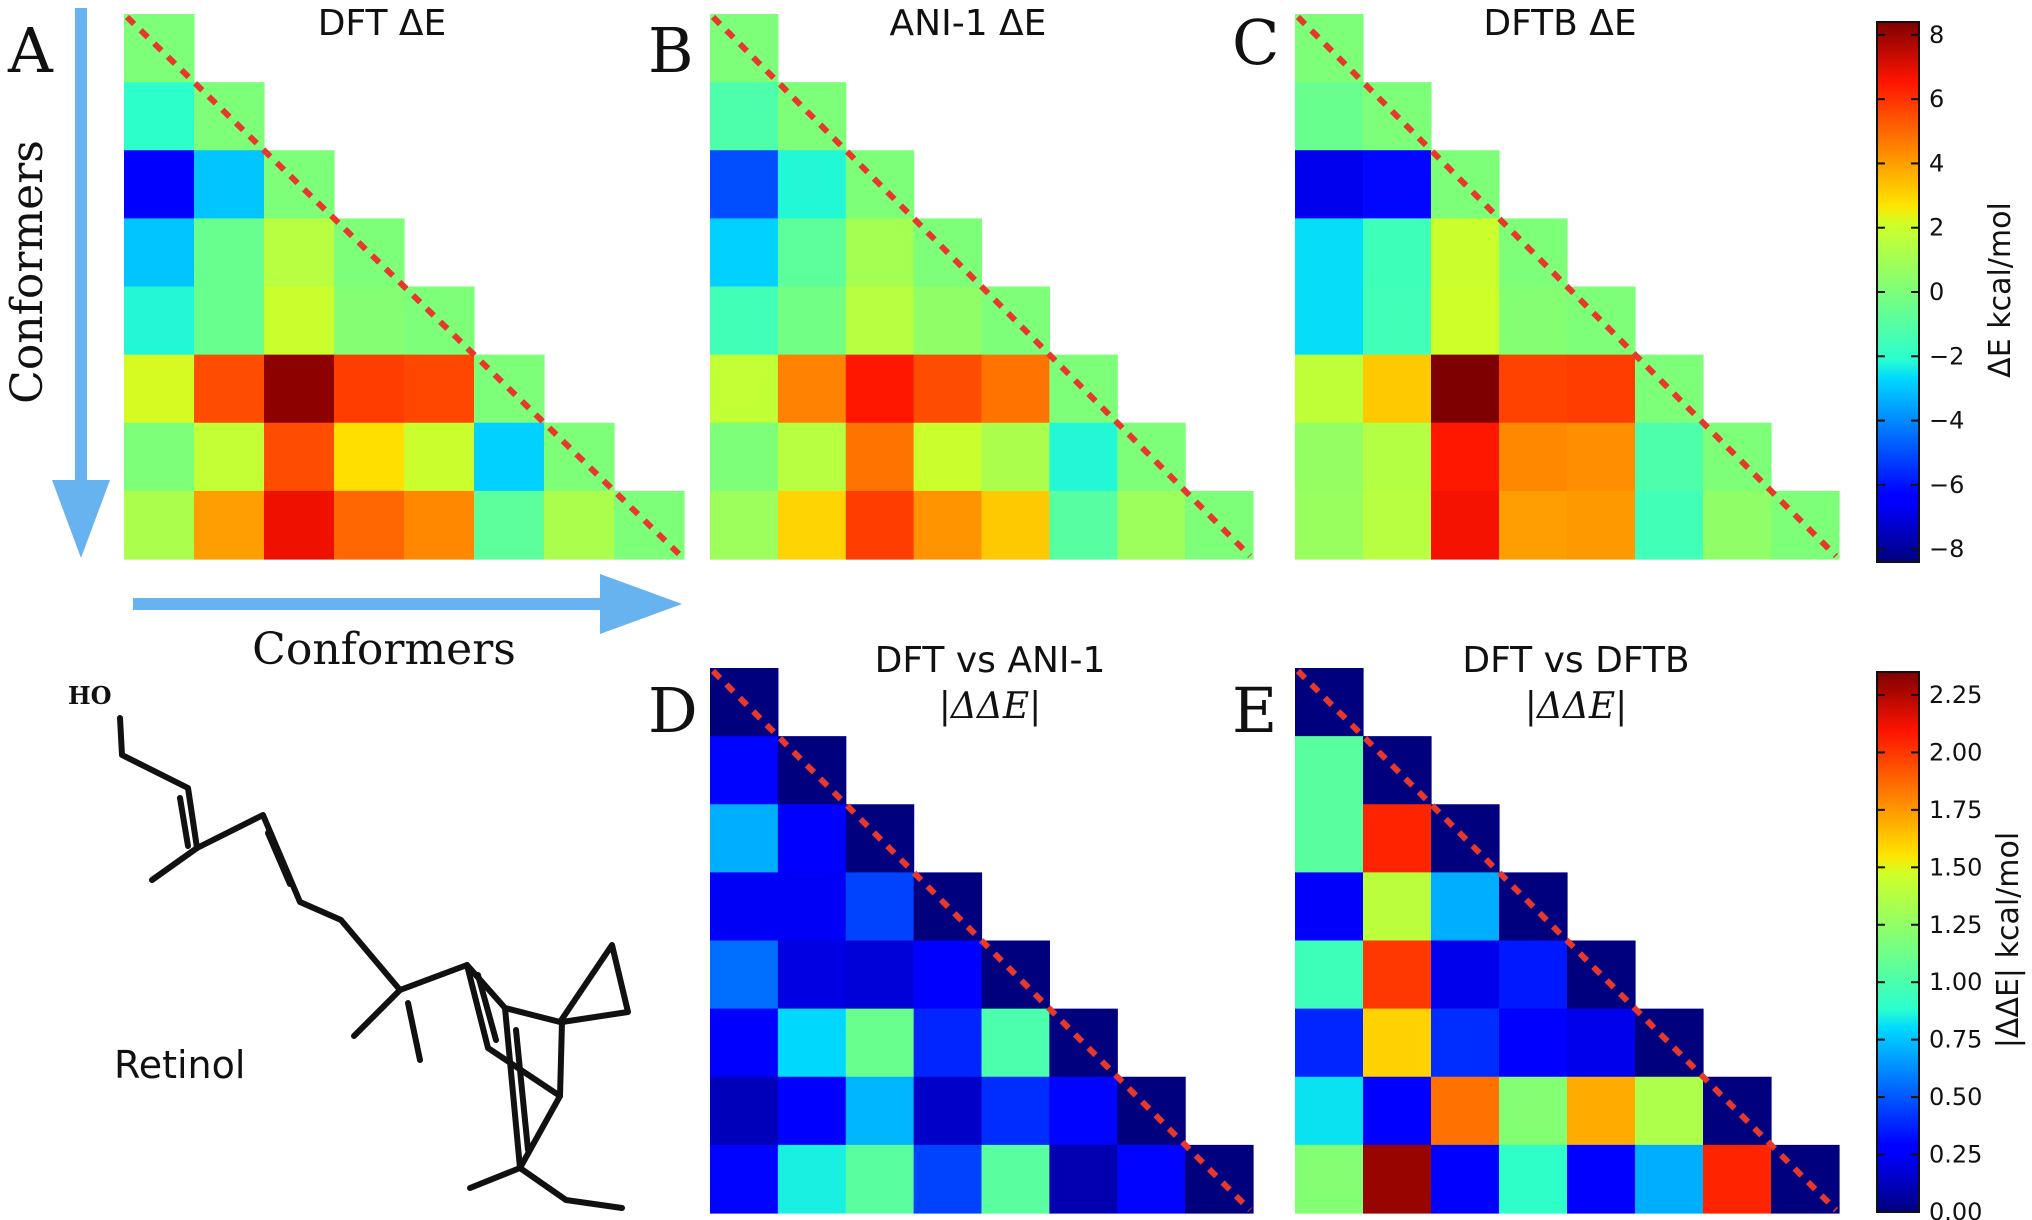 The image size is (2032, 1220). What do you see at coordinates (1946, 356) in the screenshot?
I see `colorbar-tick-label: −2` at bounding box center [1946, 356].